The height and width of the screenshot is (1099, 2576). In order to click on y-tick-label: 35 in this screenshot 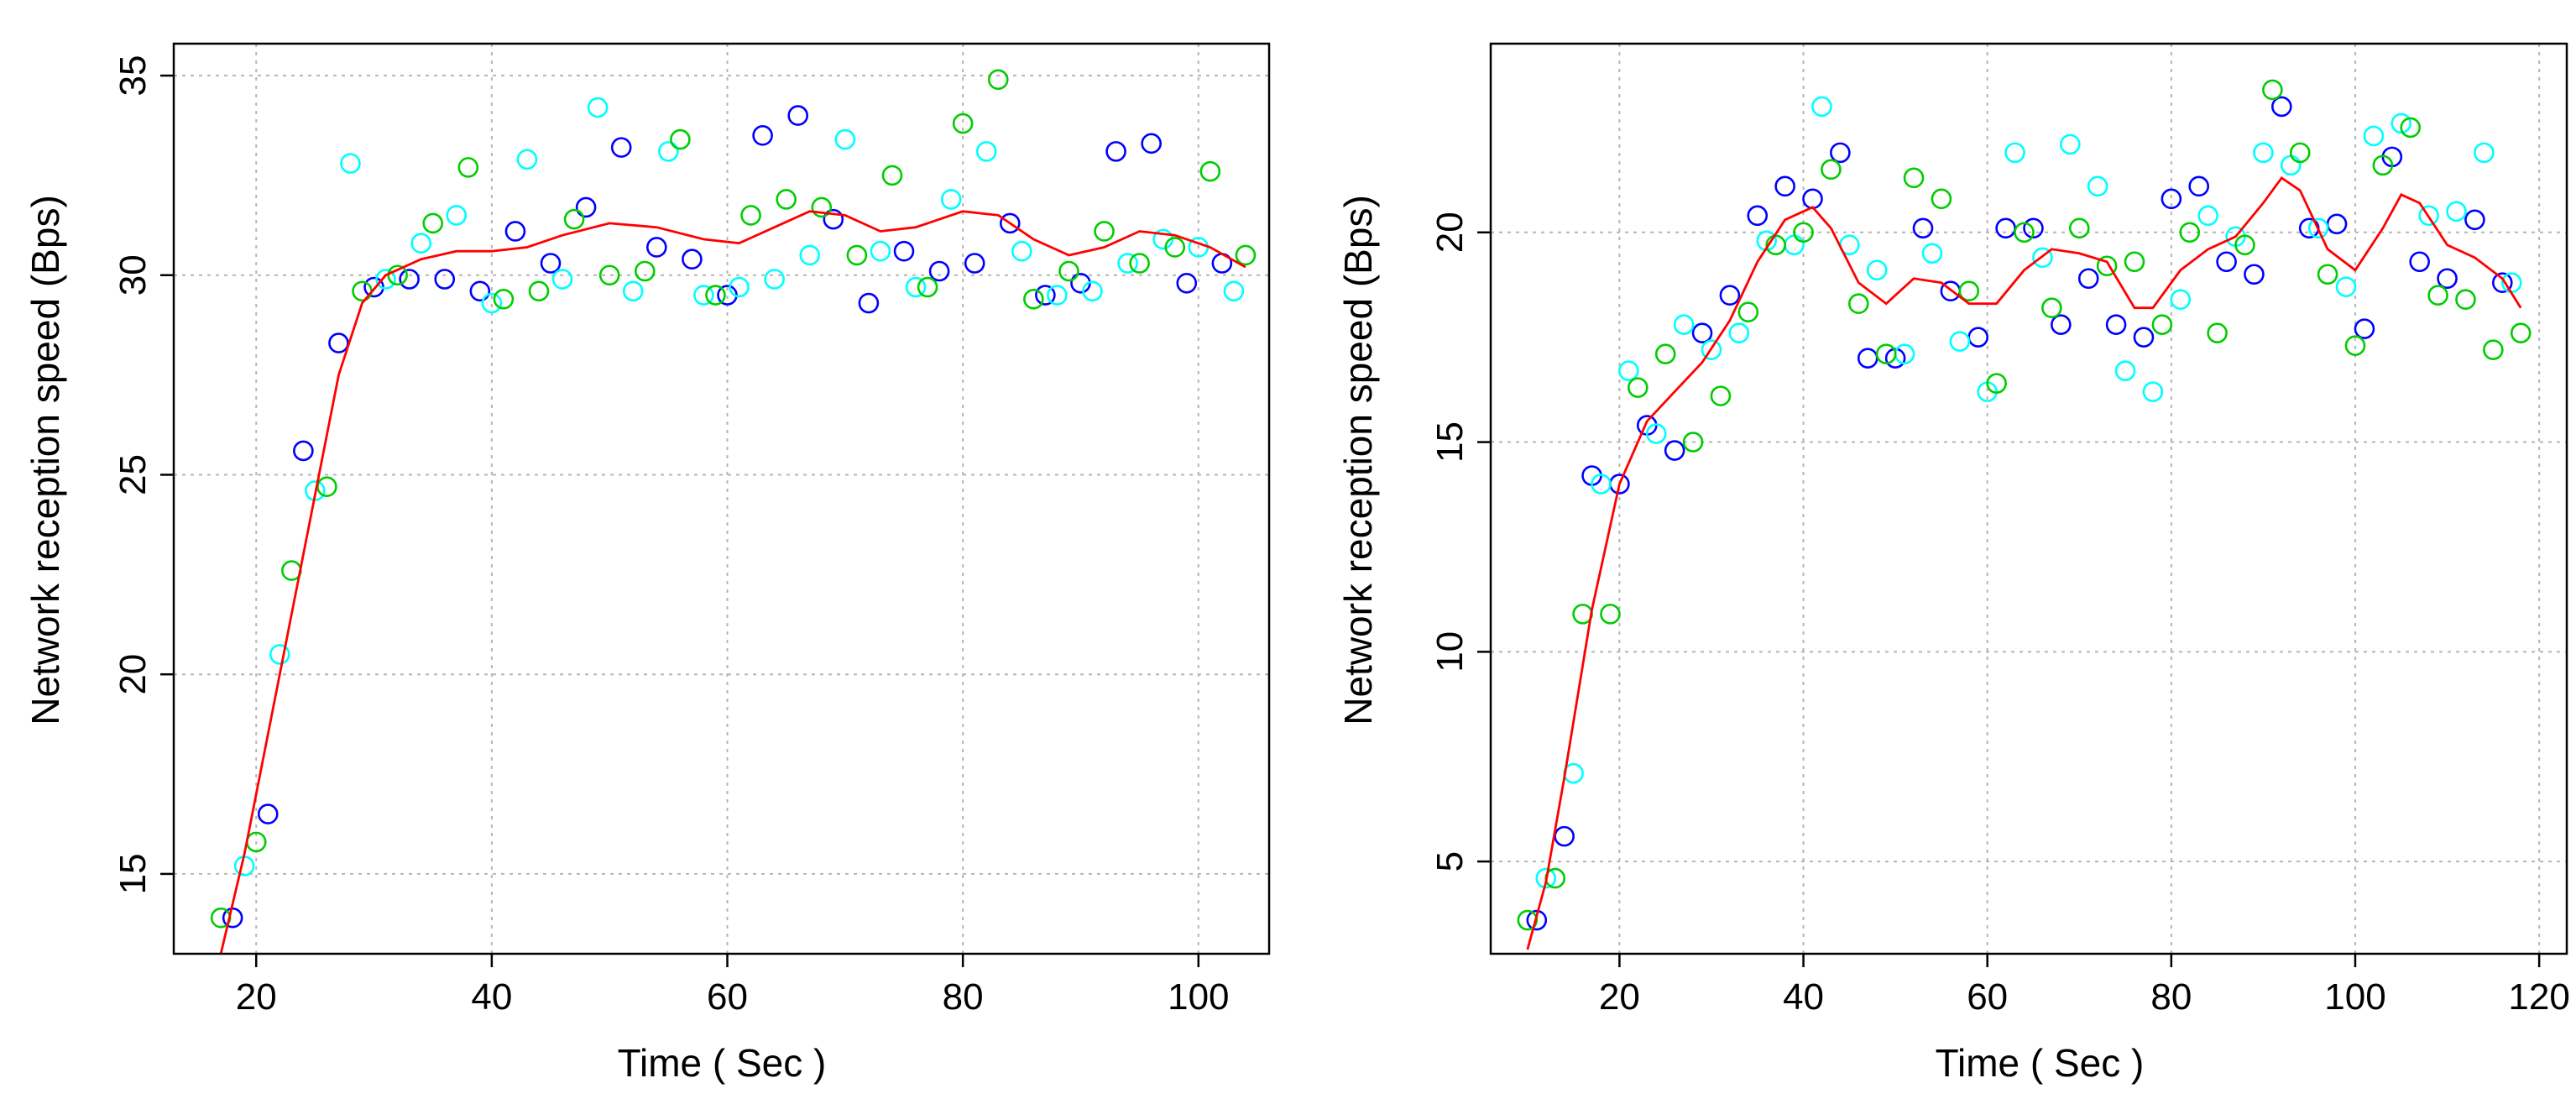, I will do `click(133, 76)`.